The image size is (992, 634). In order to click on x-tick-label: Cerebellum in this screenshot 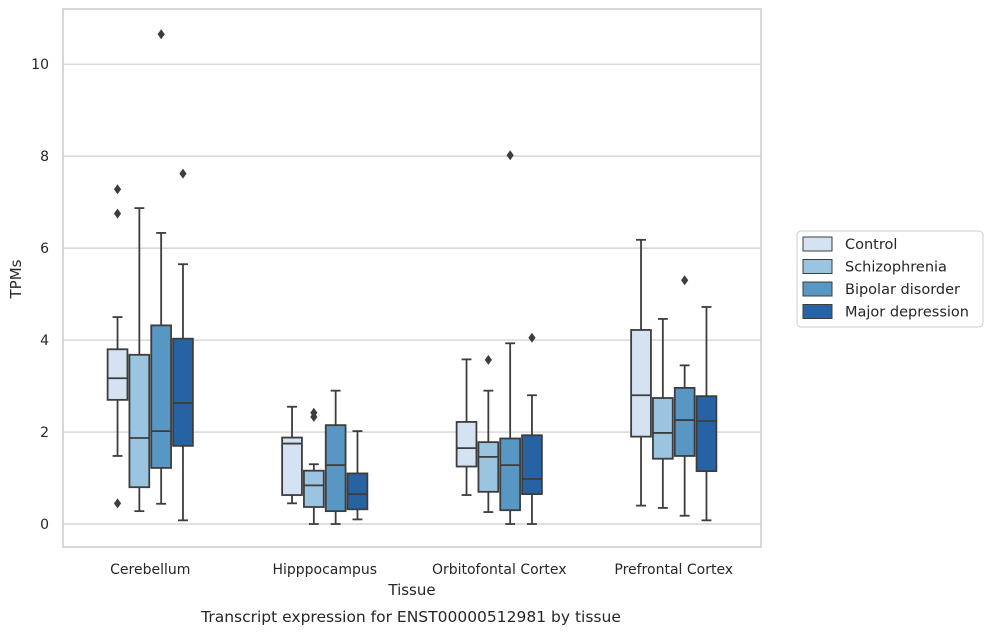, I will do `click(150, 570)`.